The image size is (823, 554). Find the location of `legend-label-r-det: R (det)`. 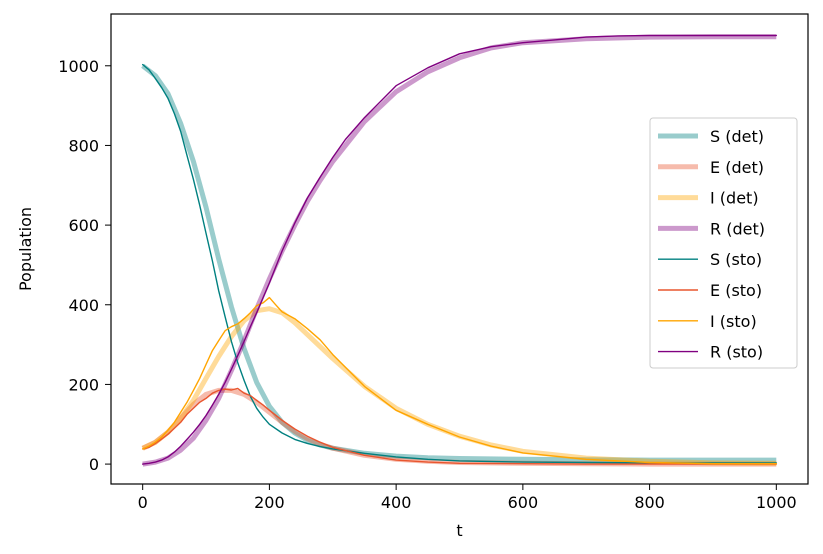

legend-label-r-det: R (det) is located at coordinates (737, 228).